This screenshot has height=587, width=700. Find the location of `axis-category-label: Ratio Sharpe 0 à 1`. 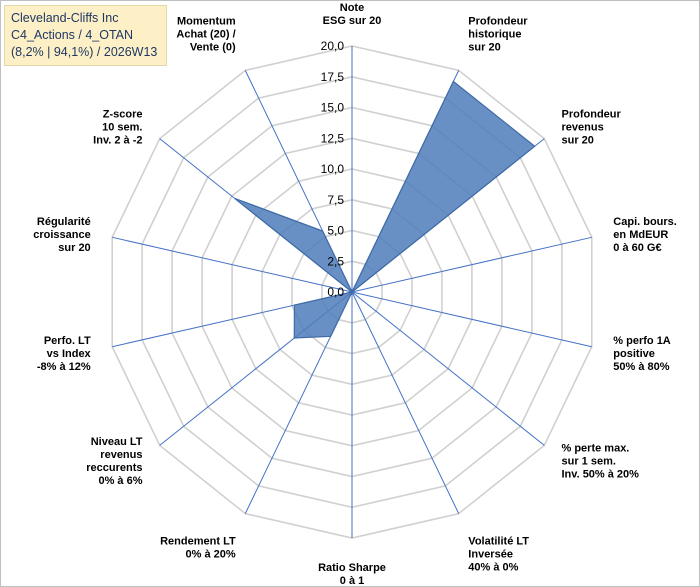

axis-category-label: Ratio Sharpe 0 à 1 is located at coordinates (352, 574).